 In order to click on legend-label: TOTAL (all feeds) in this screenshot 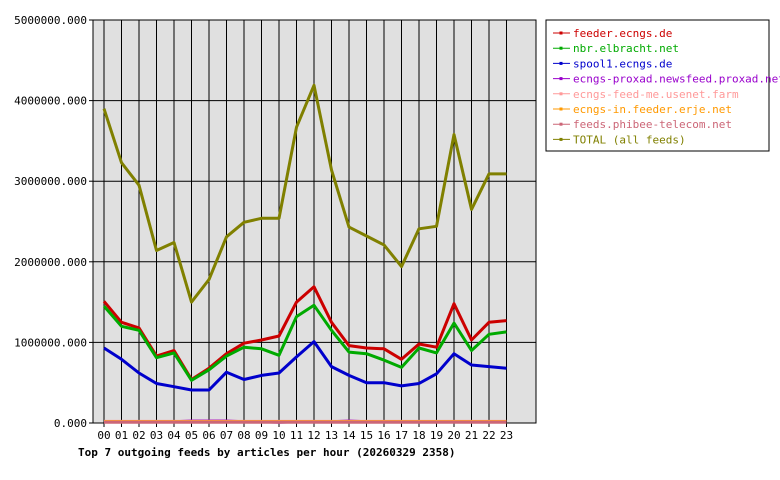, I will do `click(629, 139)`.